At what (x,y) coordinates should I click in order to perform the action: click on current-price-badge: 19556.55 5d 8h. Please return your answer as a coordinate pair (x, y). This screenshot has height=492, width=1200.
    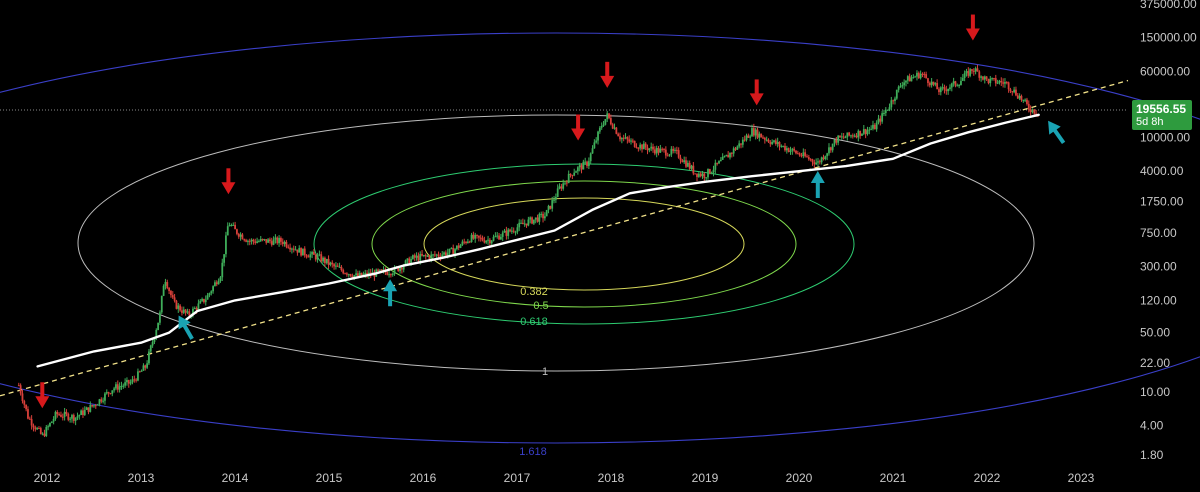
    Looking at the image, I should click on (1162, 115).